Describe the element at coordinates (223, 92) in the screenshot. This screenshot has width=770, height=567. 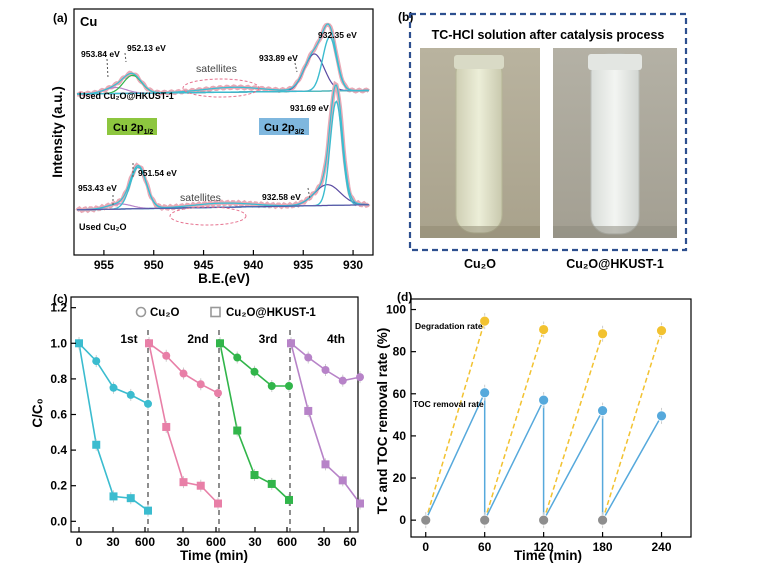
I see `top-baseline` at that location.